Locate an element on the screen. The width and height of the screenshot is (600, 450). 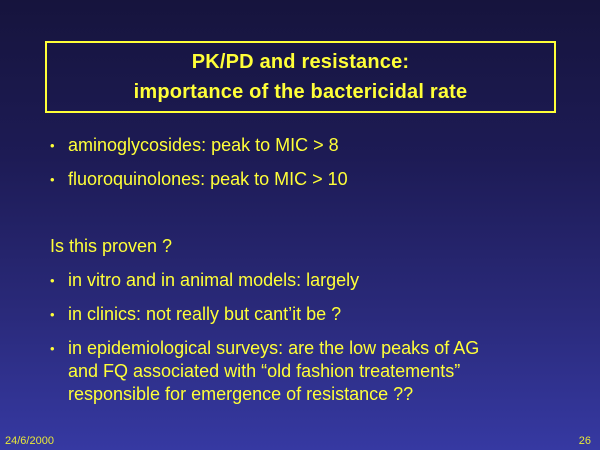
question-text: Is this proven ? is located at coordinates (111, 246).